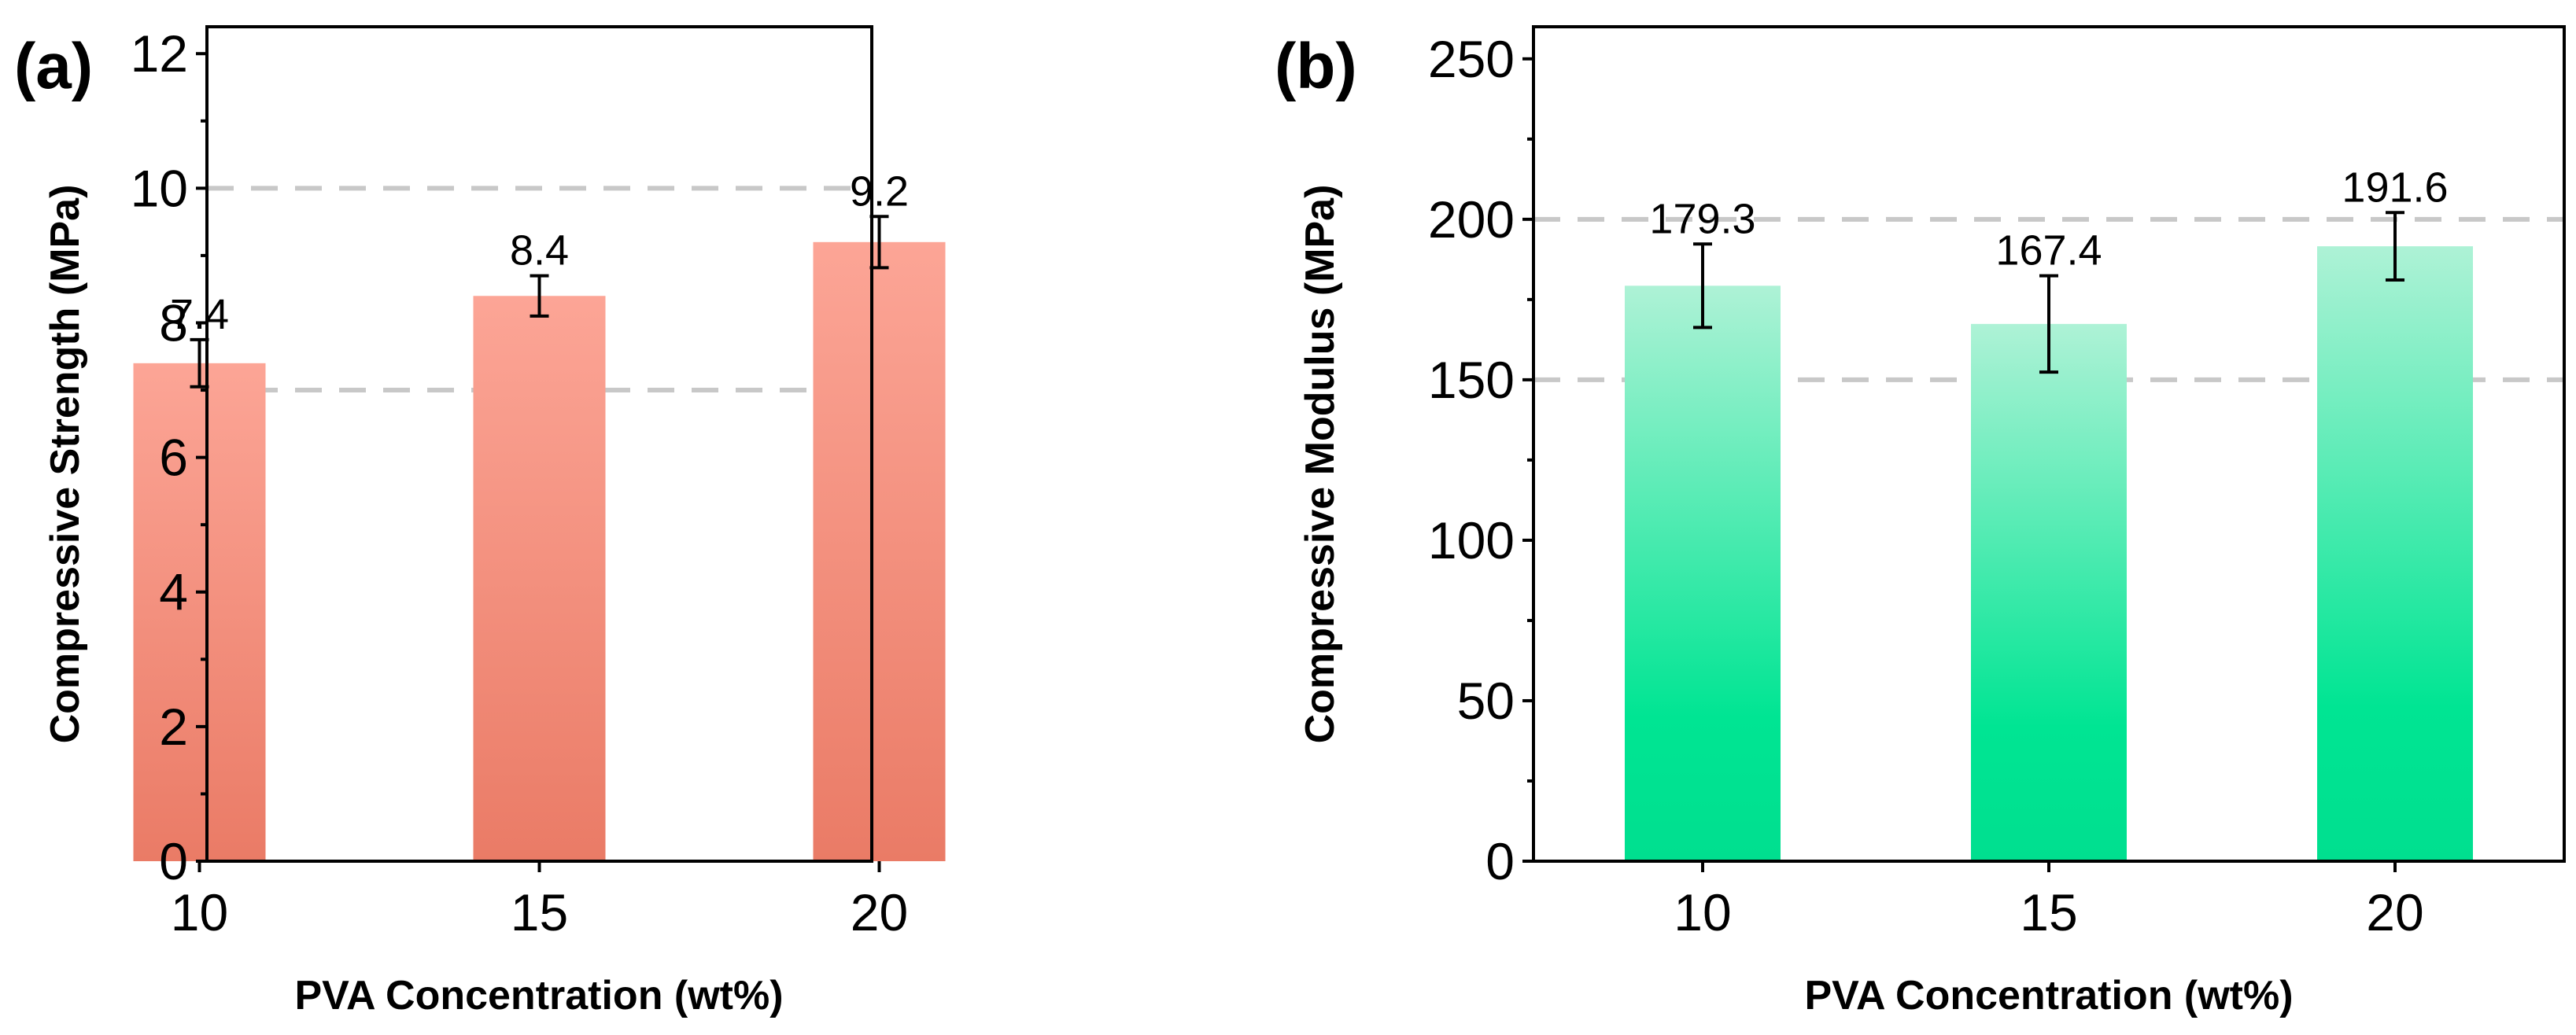 The width and height of the screenshot is (2576, 1035). I want to click on panel-b-y-ticks: 0 50 100 150 200 250, so click(1480, 460).